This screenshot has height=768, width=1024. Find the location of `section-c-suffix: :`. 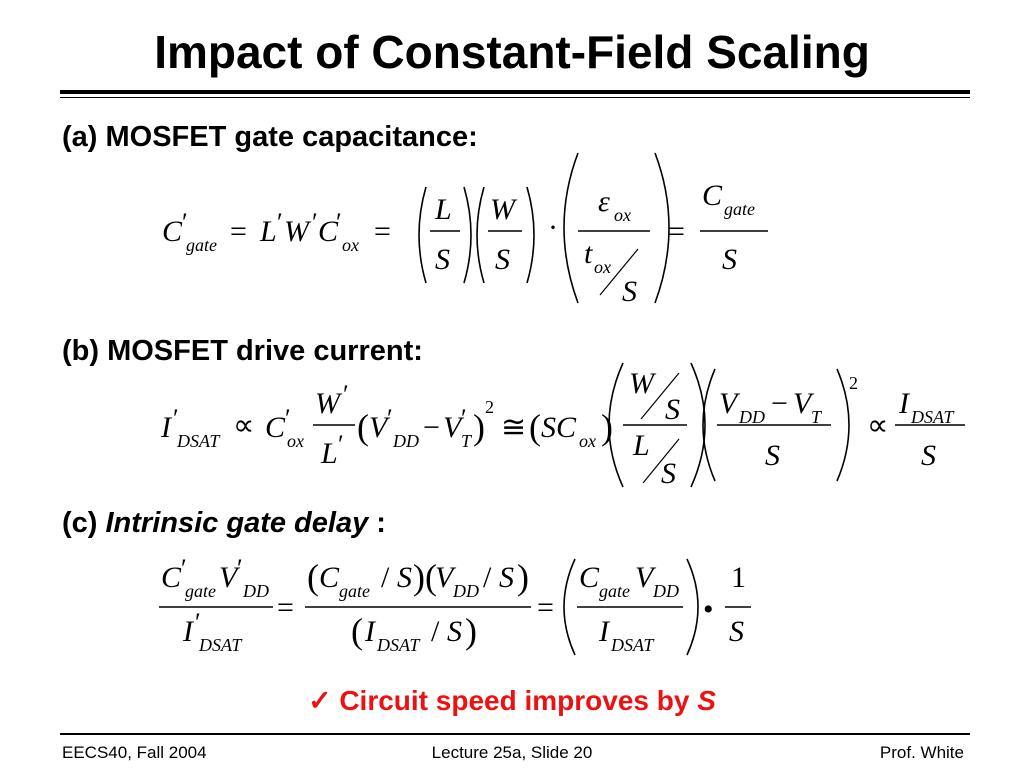

section-c-suffix: : is located at coordinates (377, 523).